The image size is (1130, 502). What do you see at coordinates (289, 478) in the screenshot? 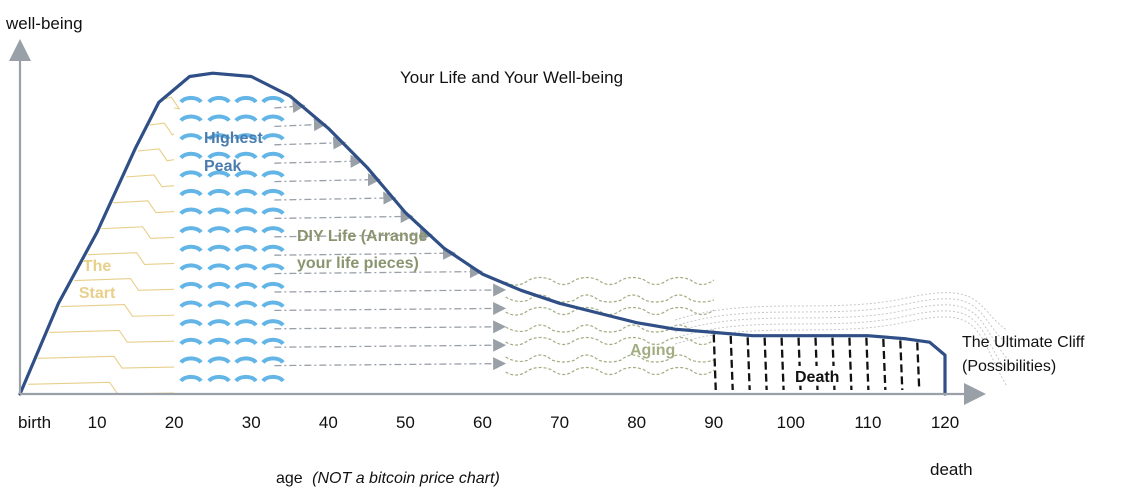
I see `x-axis-label-main: age` at bounding box center [289, 478].